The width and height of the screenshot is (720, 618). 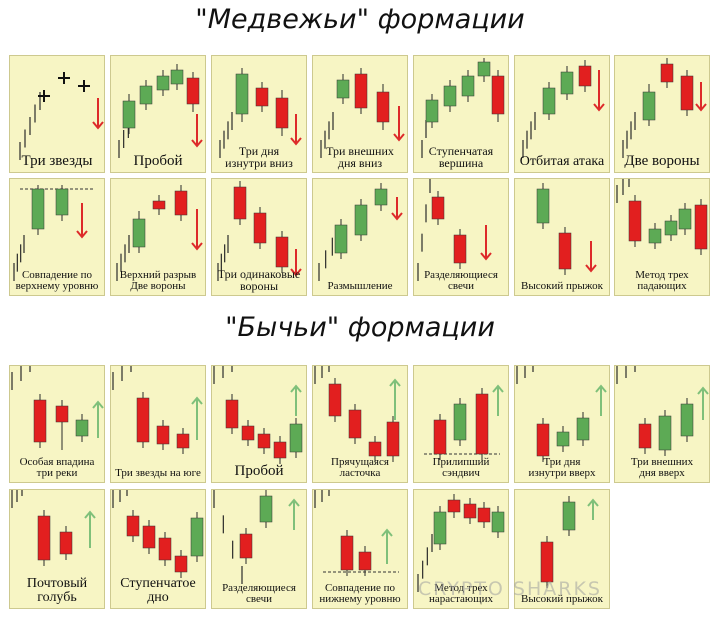 What do you see at coordinates (158, 473) in the screenshot?
I see `pattern-label: Три звезды на юге` at bounding box center [158, 473].